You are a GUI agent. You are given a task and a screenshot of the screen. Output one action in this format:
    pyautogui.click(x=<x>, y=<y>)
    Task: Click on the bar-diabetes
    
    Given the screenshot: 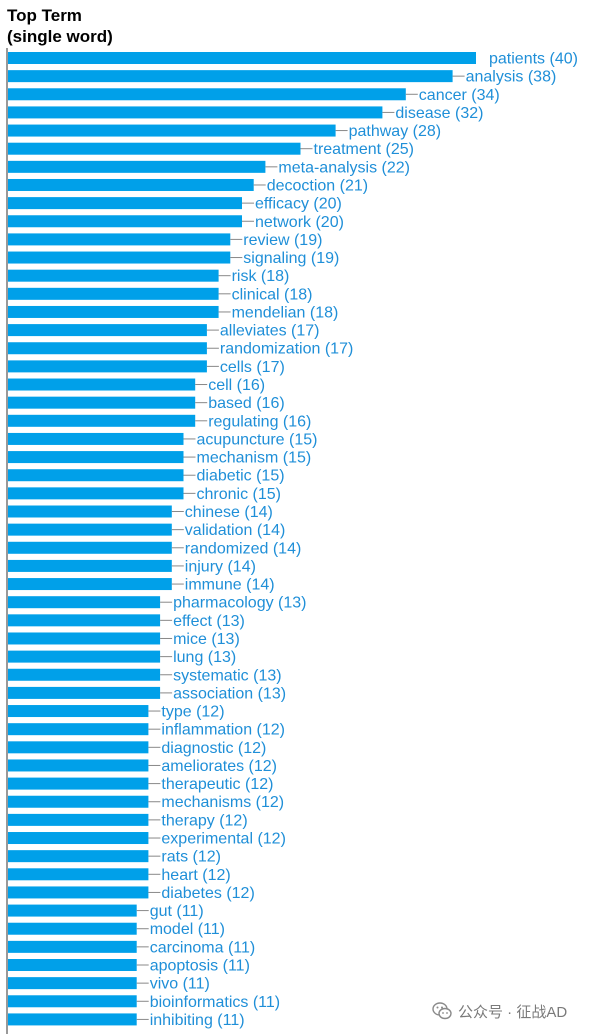 What is the action you would take?
    pyautogui.click(x=78, y=892)
    